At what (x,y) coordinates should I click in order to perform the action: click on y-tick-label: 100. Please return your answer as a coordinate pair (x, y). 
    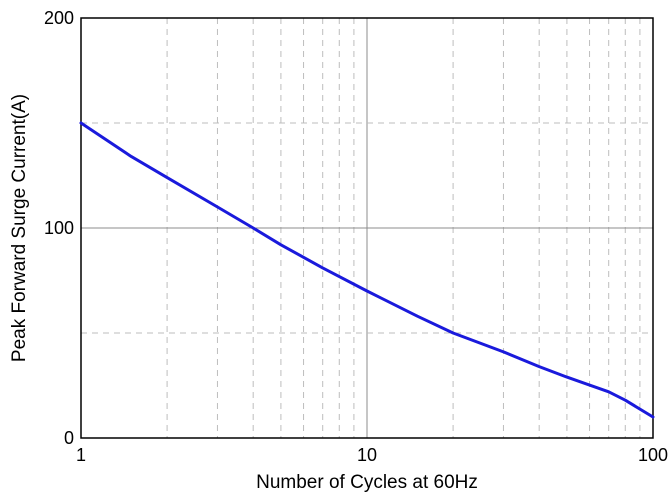
    Looking at the image, I should click on (59, 228).